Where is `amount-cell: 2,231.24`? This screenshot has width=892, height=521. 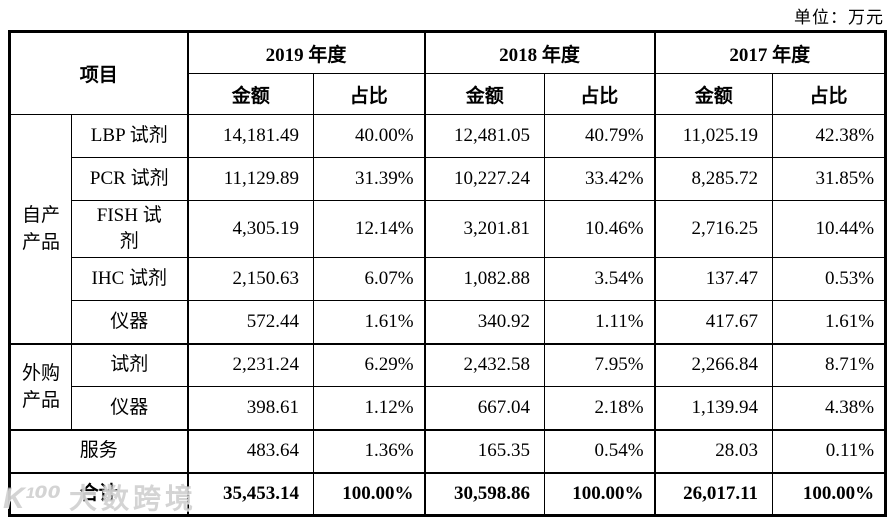 amount-cell: 2,231.24 is located at coordinates (250, 364).